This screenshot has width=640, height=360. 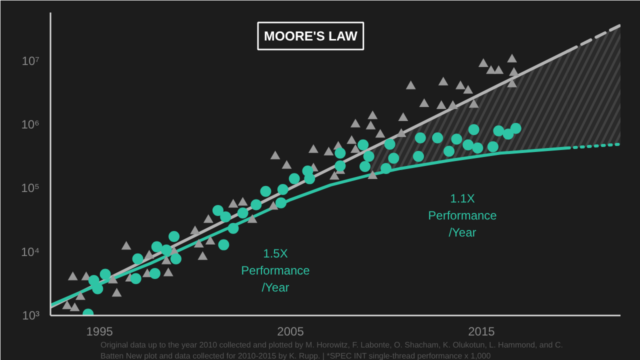 What do you see at coordinates (290, 331) in the screenshot?
I see `x-tick-label: 2005` at bounding box center [290, 331].